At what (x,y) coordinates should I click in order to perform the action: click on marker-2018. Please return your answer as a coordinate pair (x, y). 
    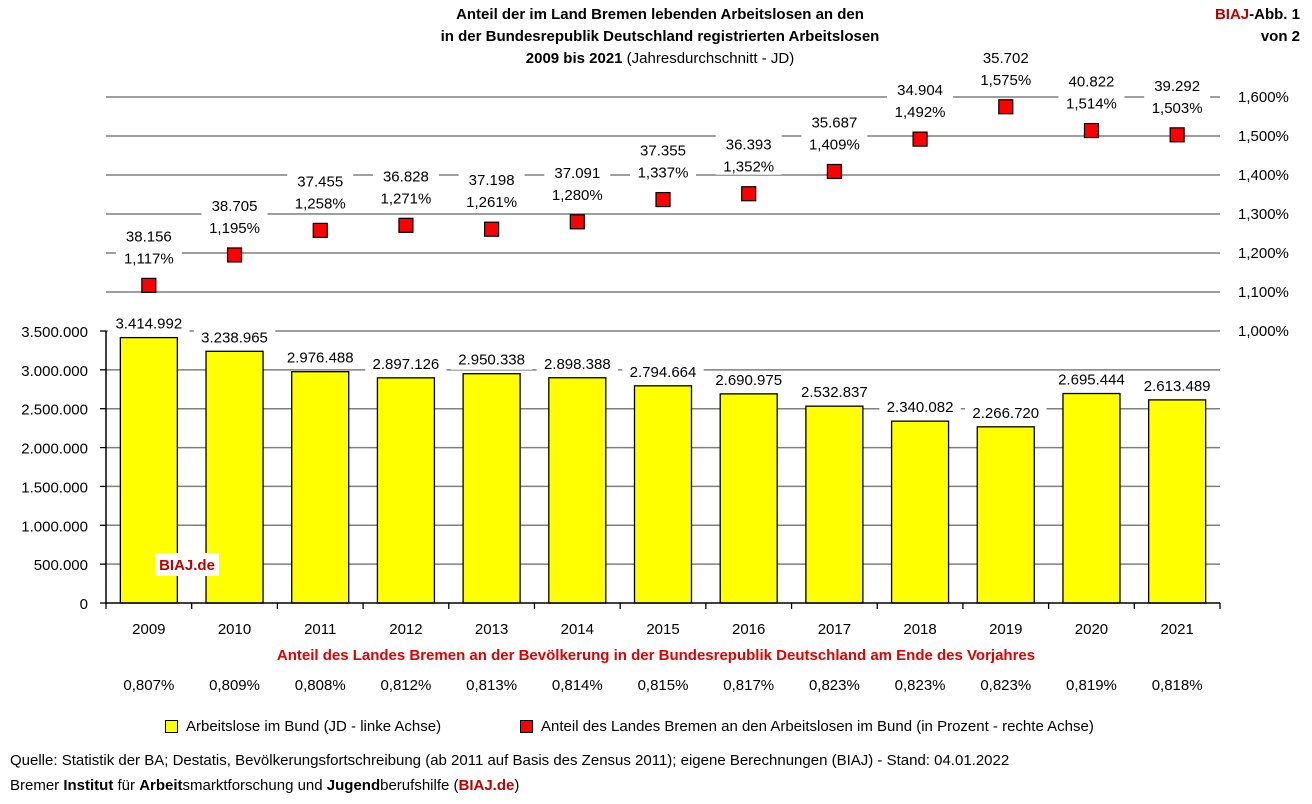
    Looking at the image, I should click on (920, 139).